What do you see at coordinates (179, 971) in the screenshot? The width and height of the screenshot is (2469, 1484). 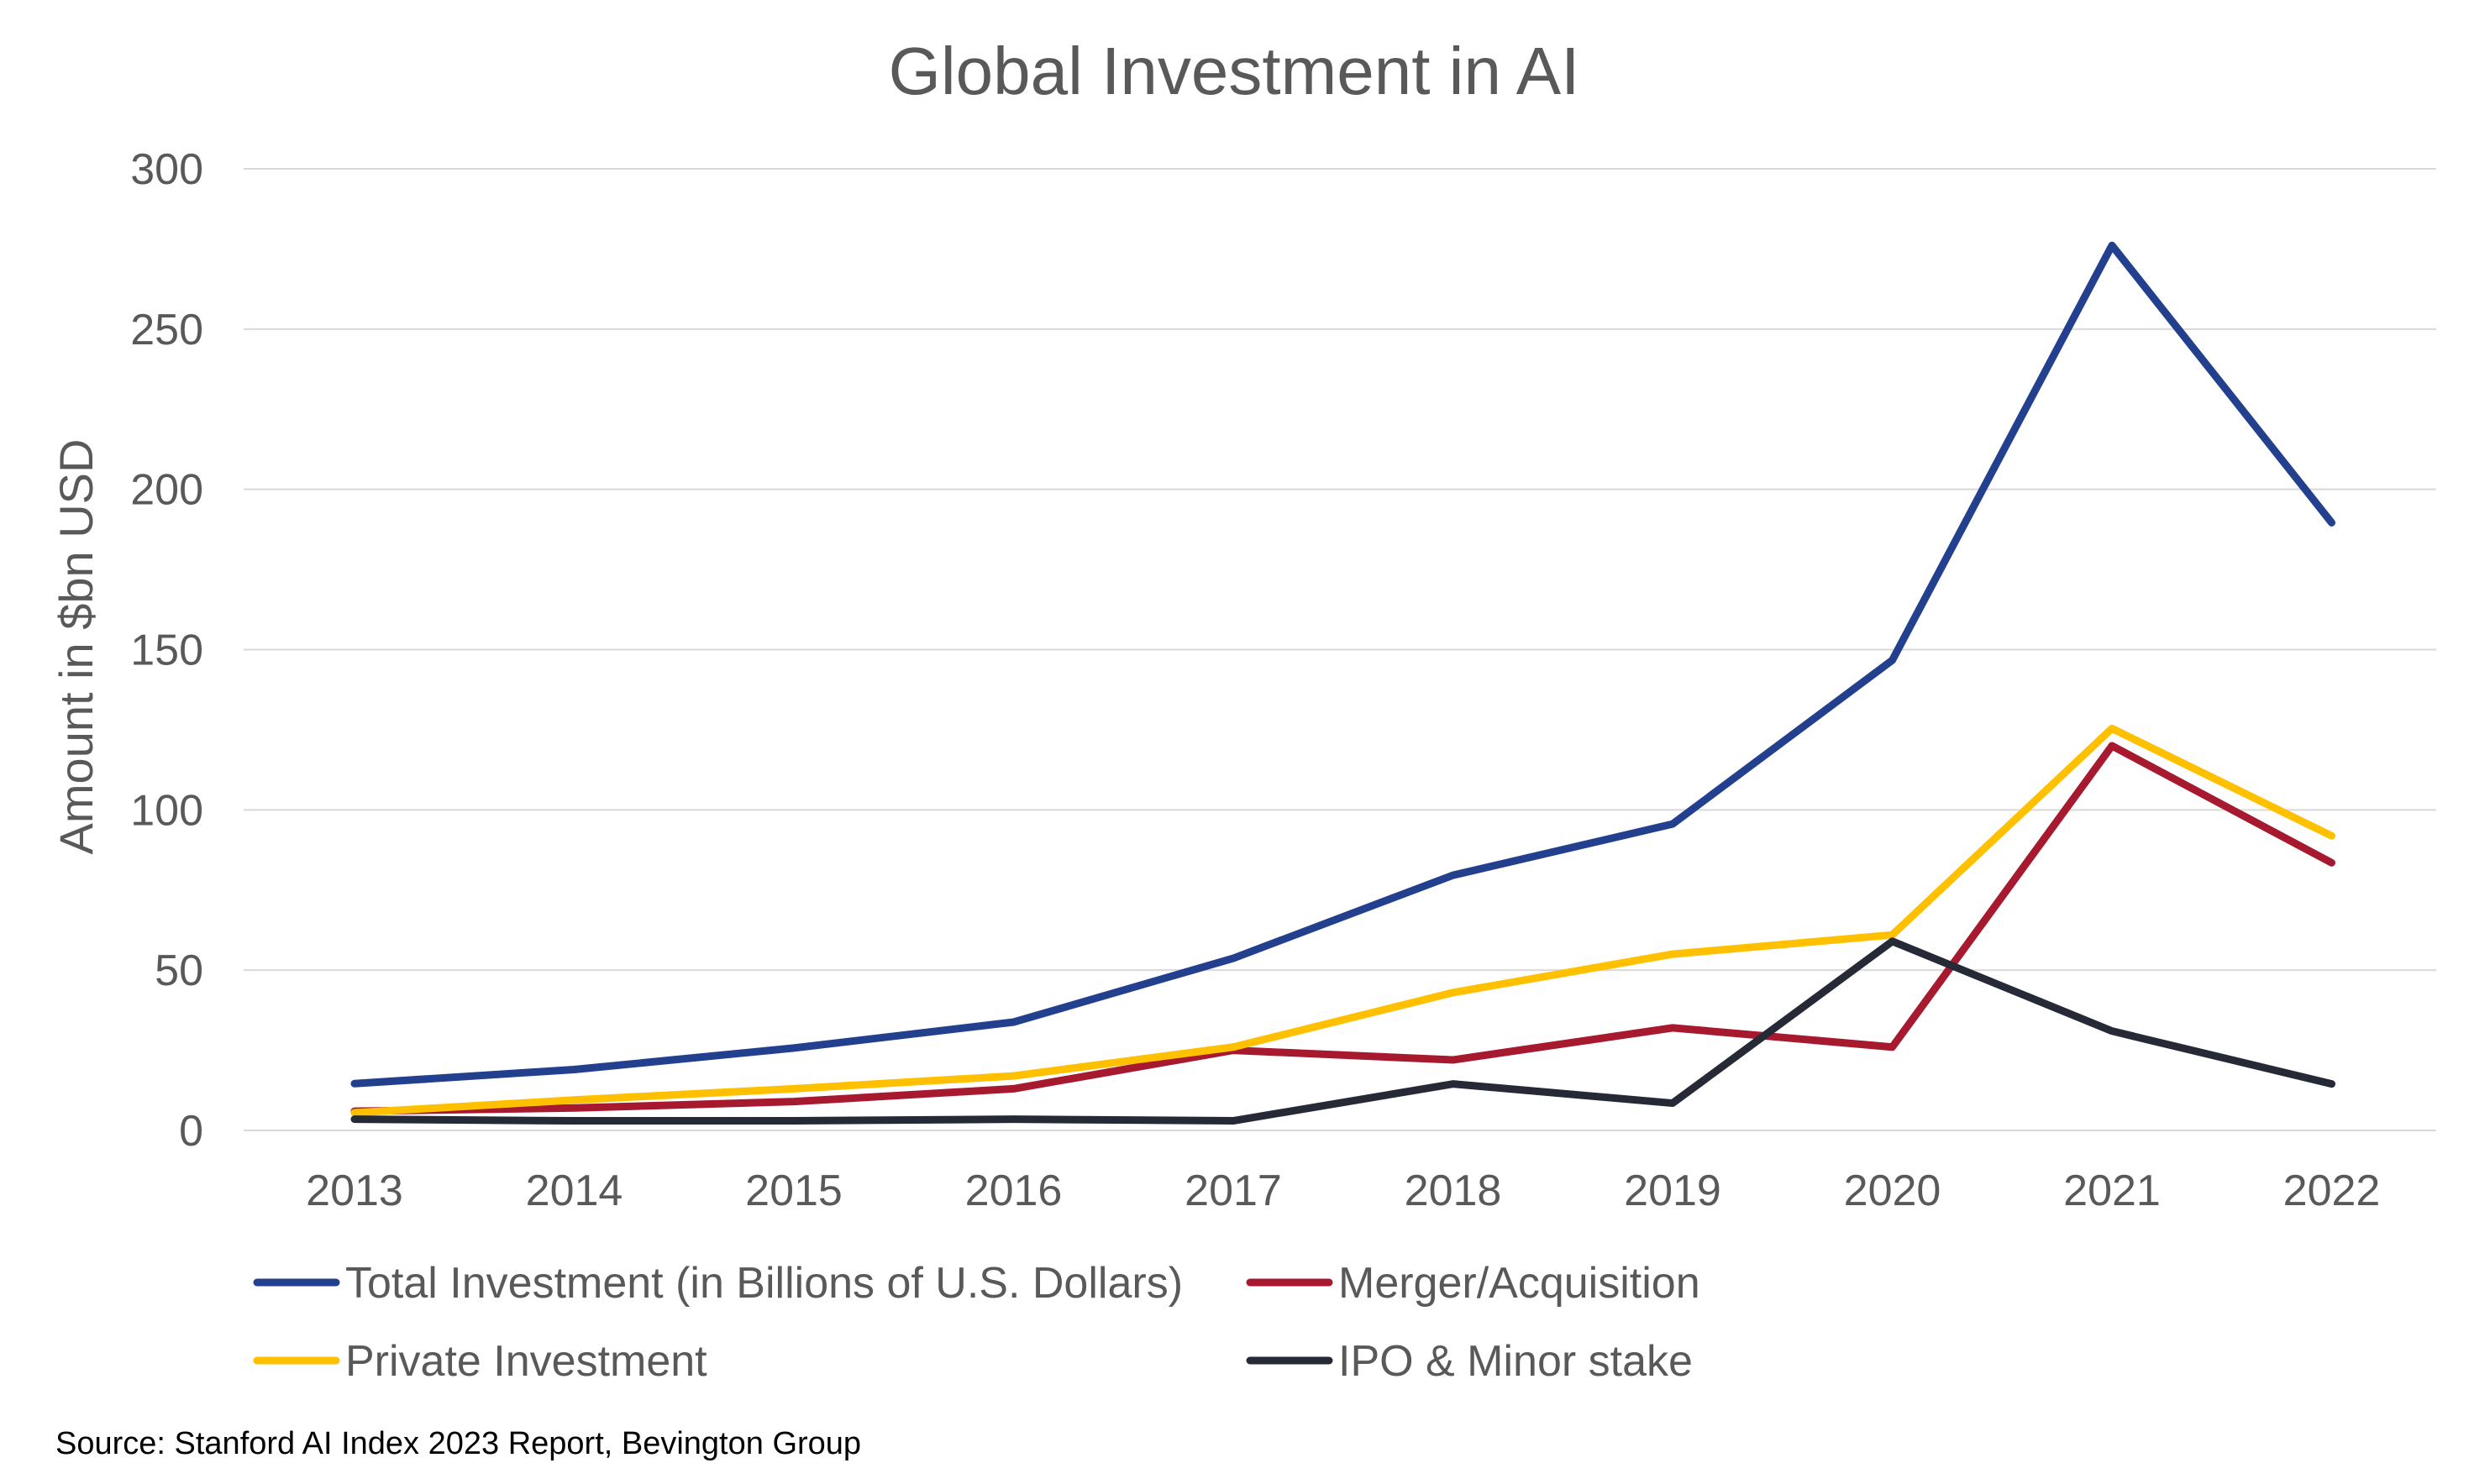 I see `y-tick-label: 50` at bounding box center [179, 971].